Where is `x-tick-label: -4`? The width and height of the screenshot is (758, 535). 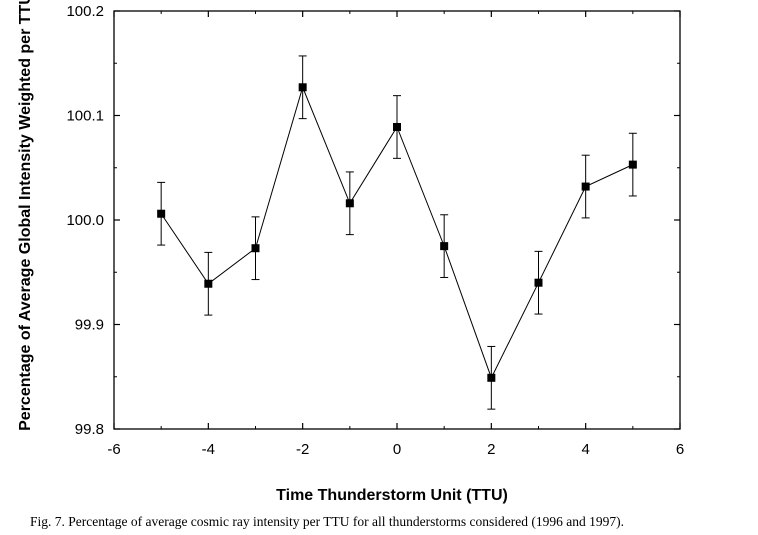 x-tick-label: -4 is located at coordinates (208, 449).